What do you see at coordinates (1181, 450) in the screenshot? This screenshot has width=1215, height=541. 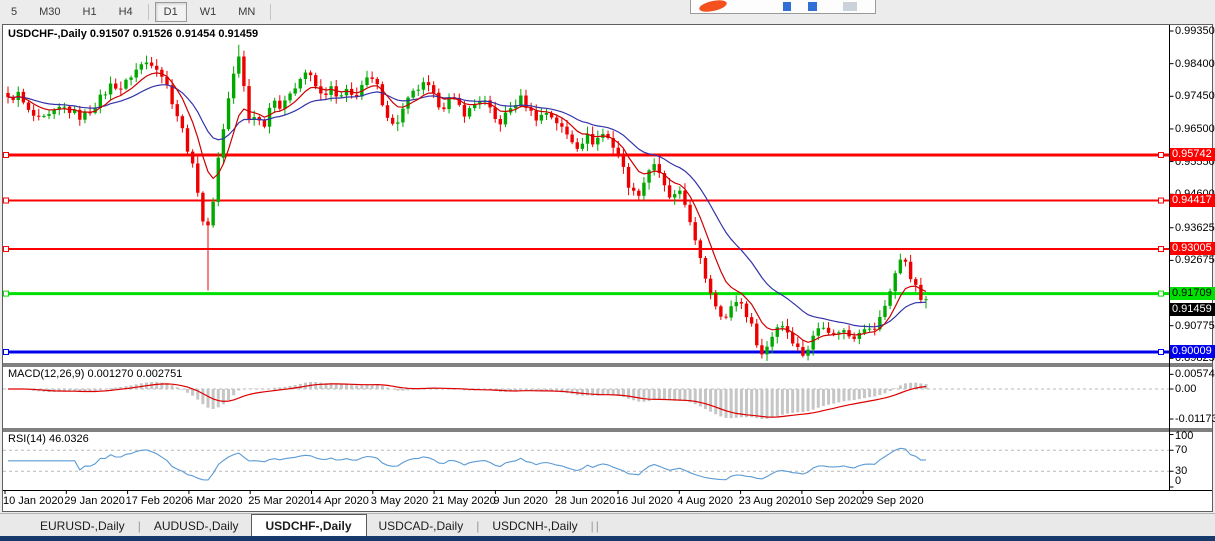 I see `rsi-axis-tick: 70` at bounding box center [1181, 450].